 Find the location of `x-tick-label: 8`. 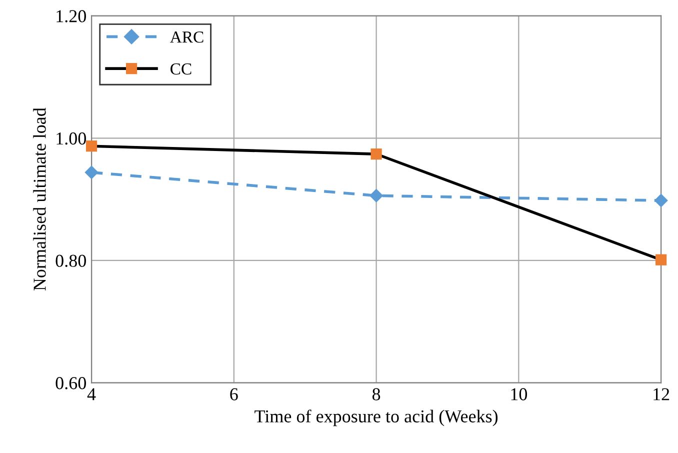

x-tick-label: 8 is located at coordinates (376, 394).